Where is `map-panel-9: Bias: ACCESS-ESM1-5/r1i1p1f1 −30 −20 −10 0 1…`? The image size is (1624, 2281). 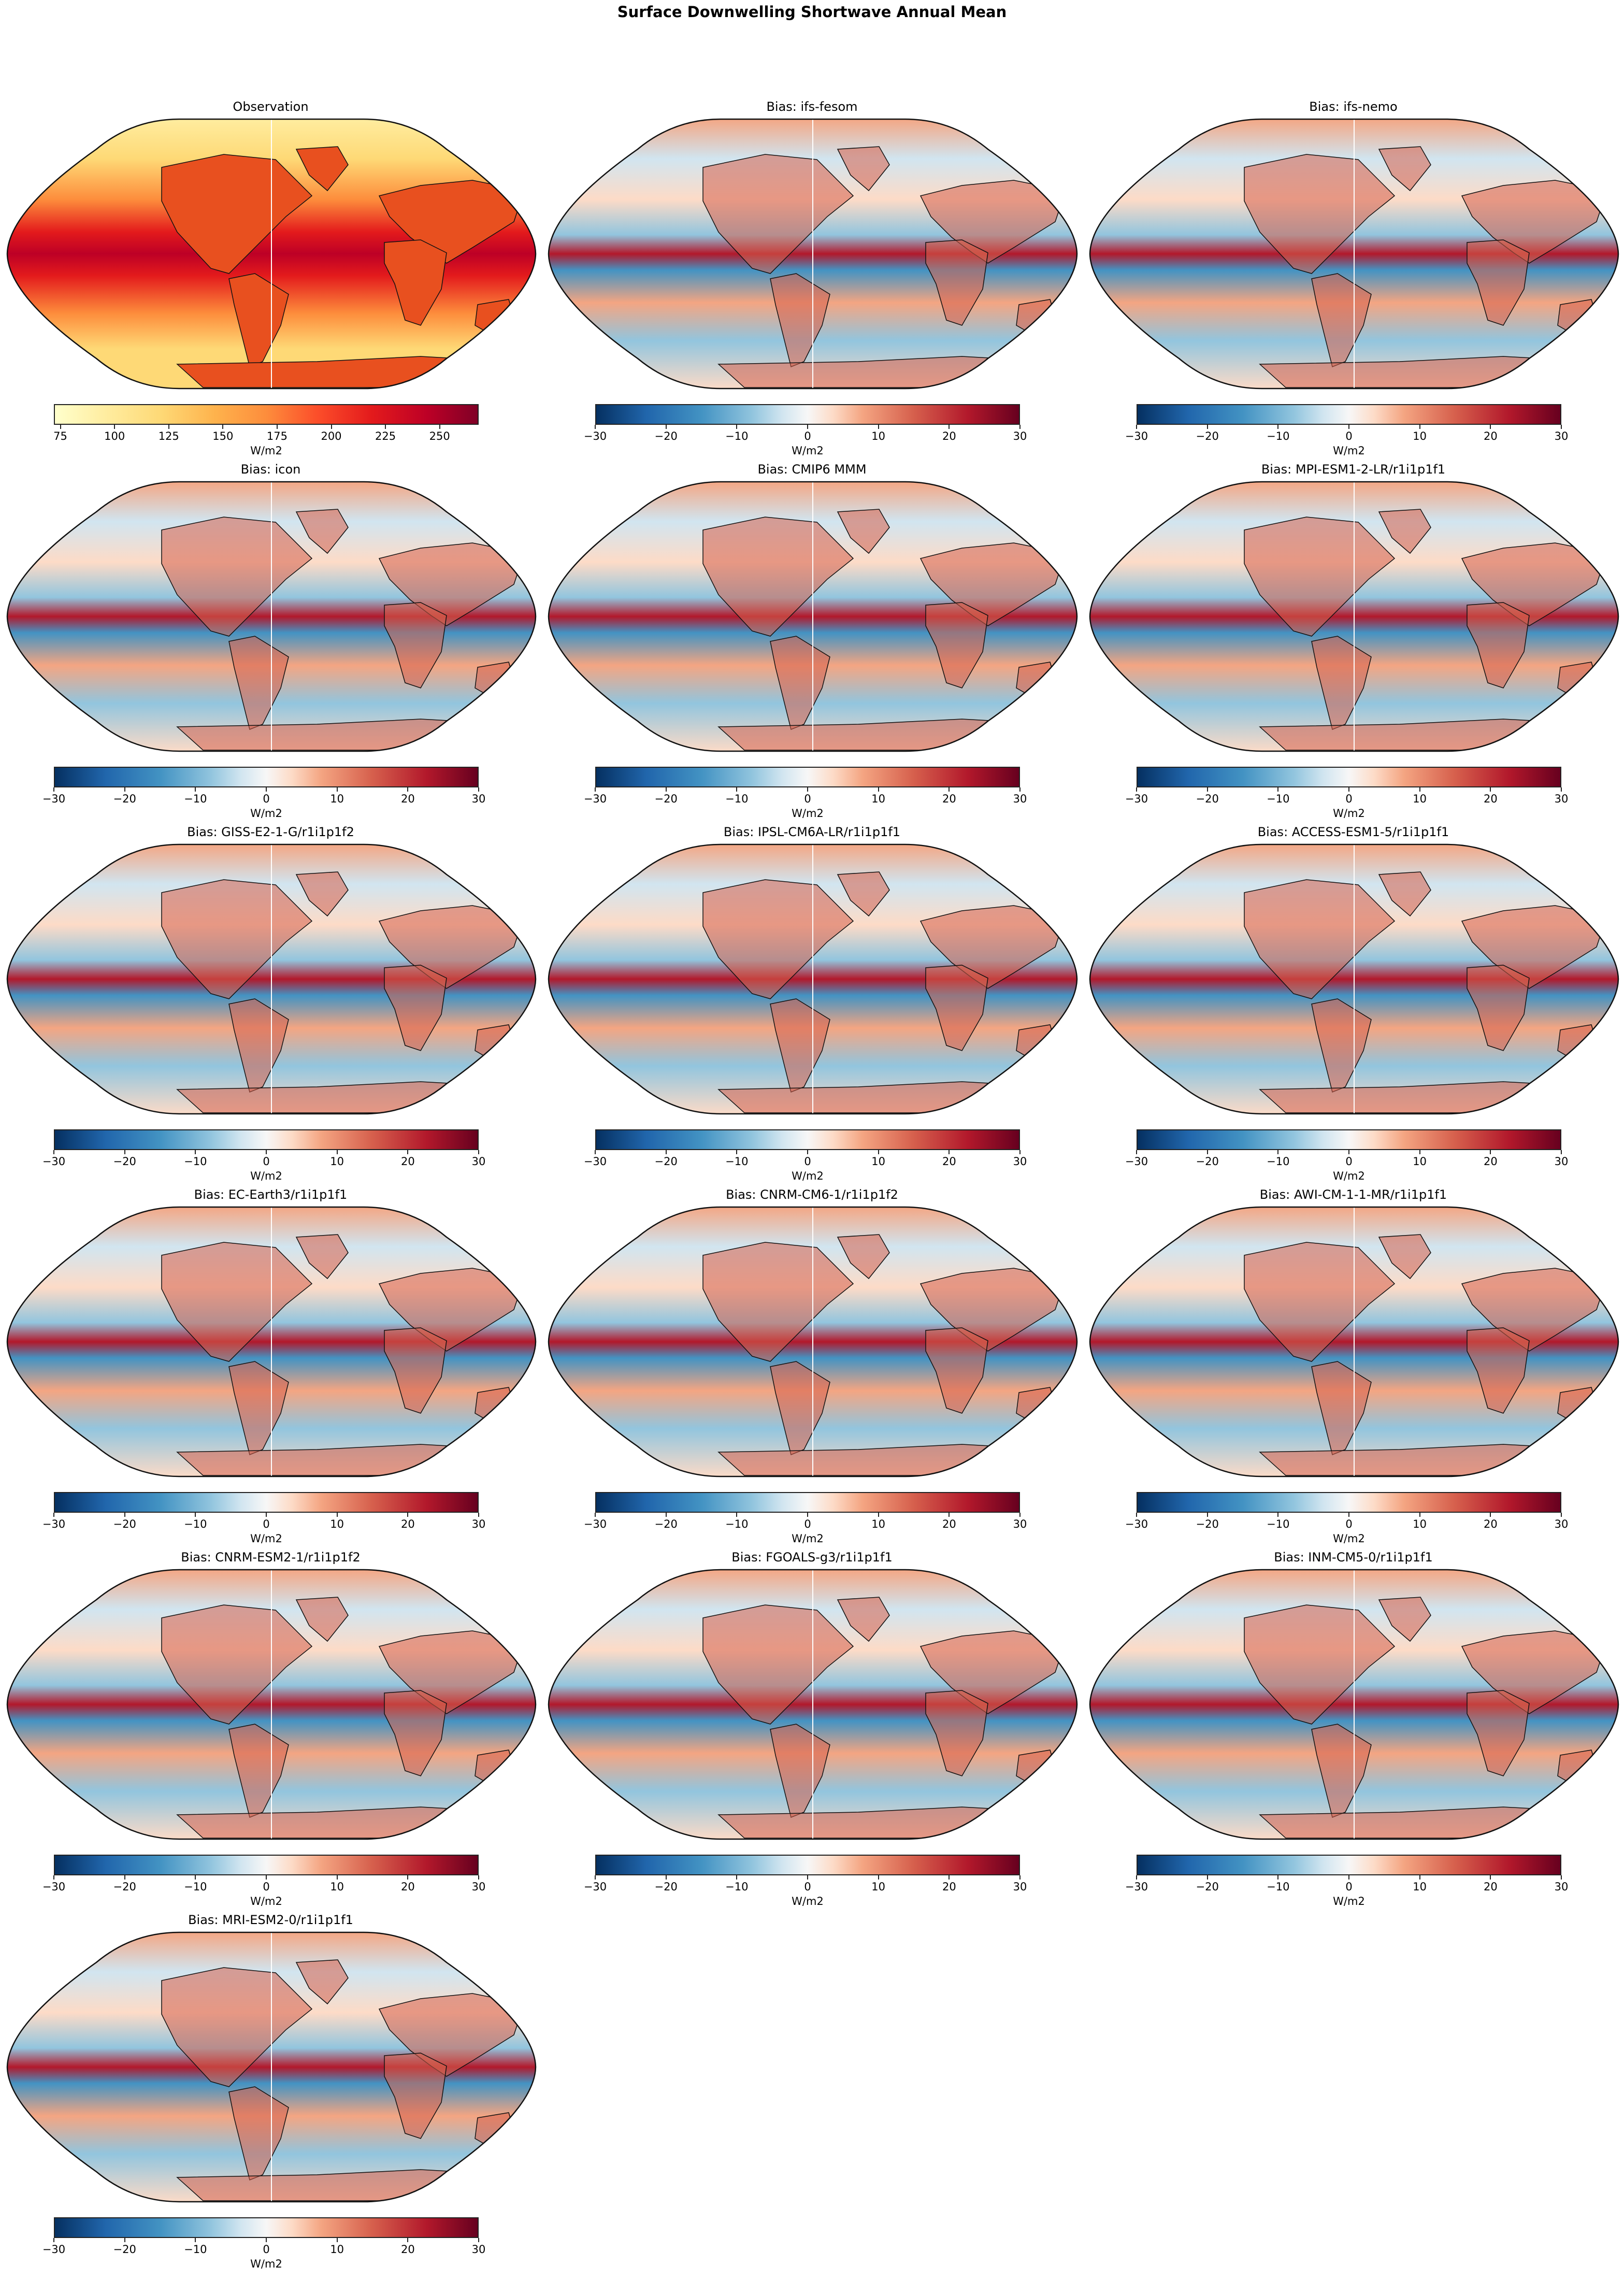 map-panel-9: Bias: ACCESS-ESM1-5/r1i1p1f1 −30 −20 −10 0 1… is located at coordinates (1354, 1000).